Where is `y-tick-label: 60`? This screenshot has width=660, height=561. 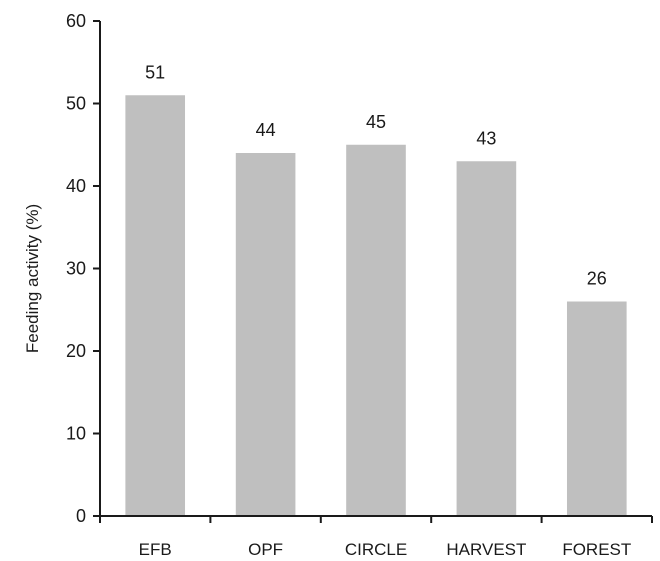
y-tick-label: 60 is located at coordinates (76, 21).